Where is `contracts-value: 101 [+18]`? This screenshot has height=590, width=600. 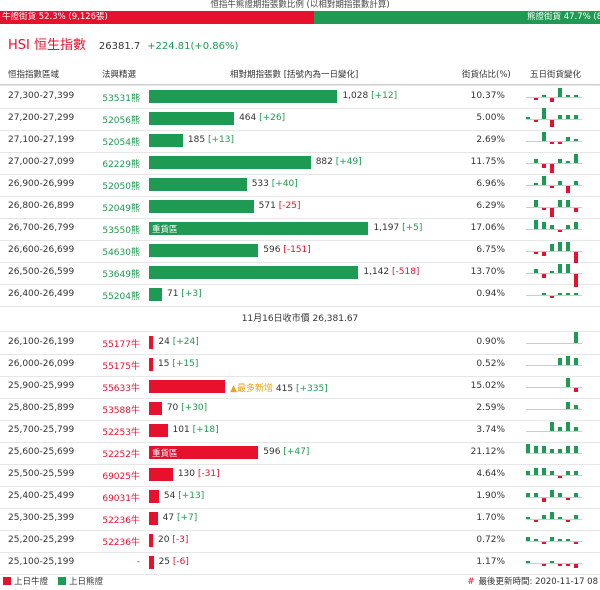 contracts-value: 101 [+18] is located at coordinates (196, 430).